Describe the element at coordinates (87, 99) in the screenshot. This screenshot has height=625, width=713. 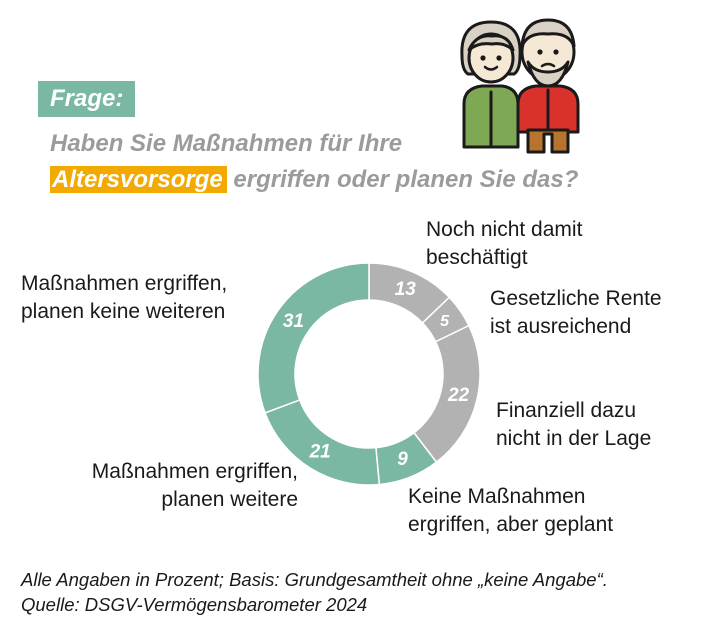
I see `question-tag: Frage:` at that location.